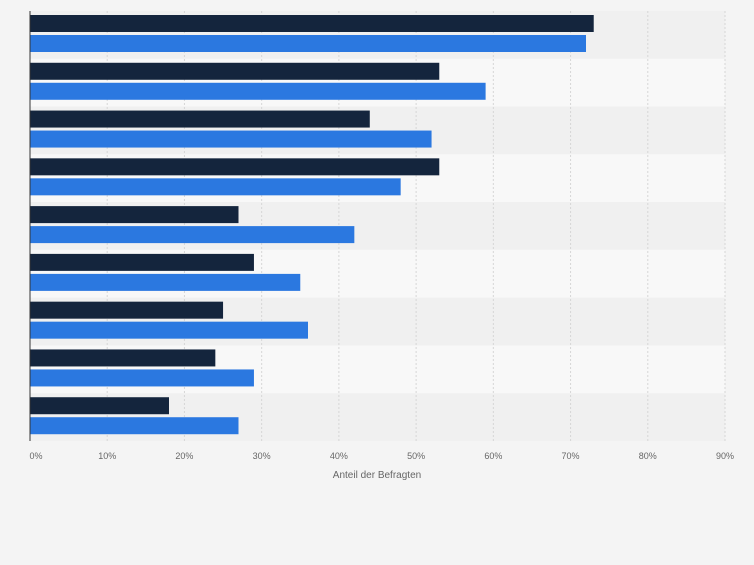 Image resolution: width=754 pixels, height=565 pixels. What do you see at coordinates (377, 475) in the screenshot?
I see `x-axis-label: Anteil der Befragten` at bounding box center [377, 475].